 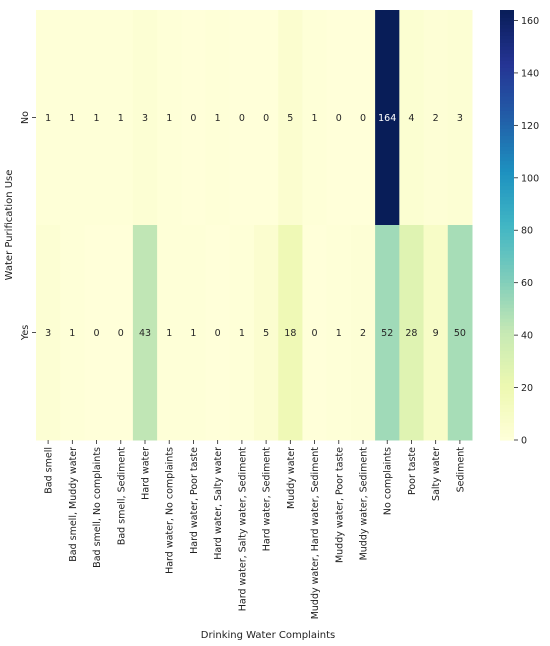 What do you see at coordinates (97, 507) in the screenshot?
I see `x-tick-label: Bad smell, No complaints` at bounding box center [97, 507].